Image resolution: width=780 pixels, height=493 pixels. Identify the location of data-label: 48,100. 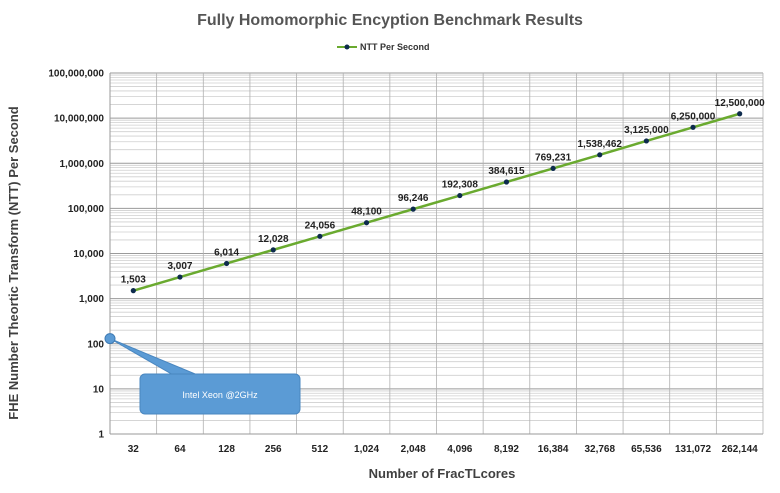
(366, 212).